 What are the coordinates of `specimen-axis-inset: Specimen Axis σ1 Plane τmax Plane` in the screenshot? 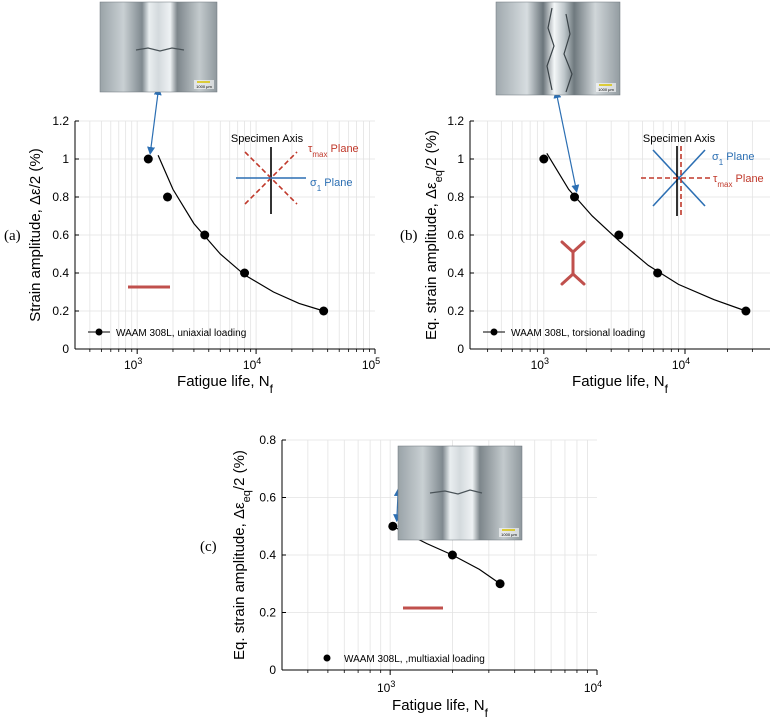 It's located at (702, 174).